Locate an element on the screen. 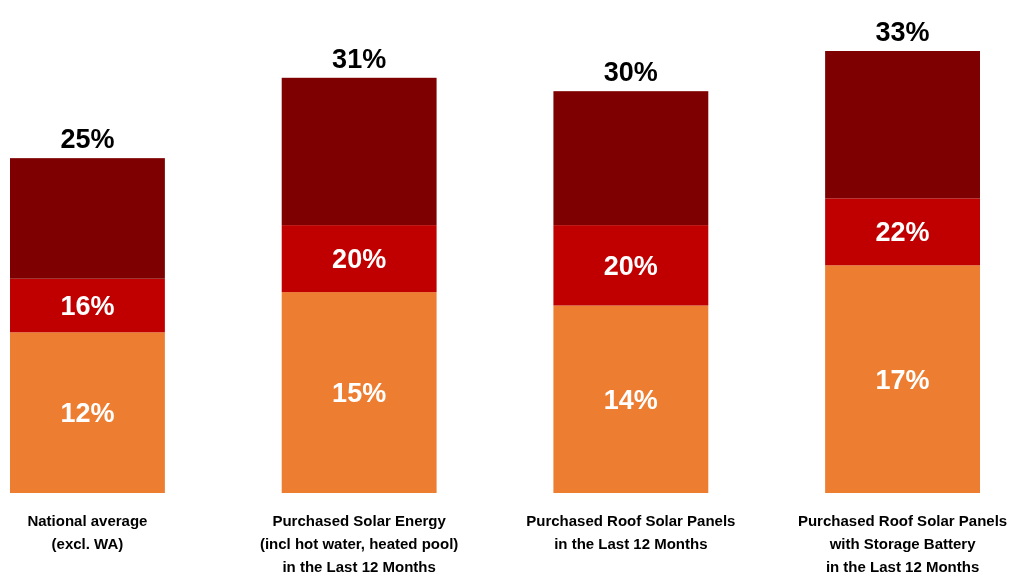 This screenshot has height=580, width=1032. data-label: 12% is located at coordinates (87, 413).